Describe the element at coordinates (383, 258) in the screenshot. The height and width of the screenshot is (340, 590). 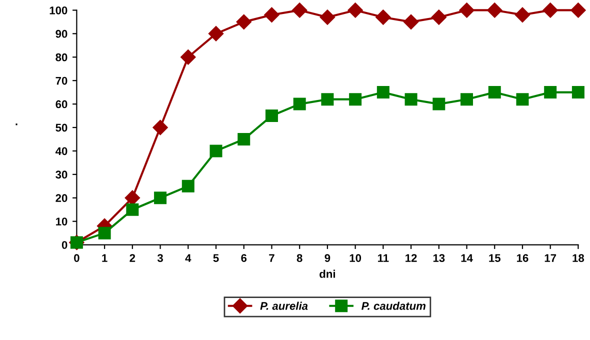
I see `x-tick-label: 11` at that location.